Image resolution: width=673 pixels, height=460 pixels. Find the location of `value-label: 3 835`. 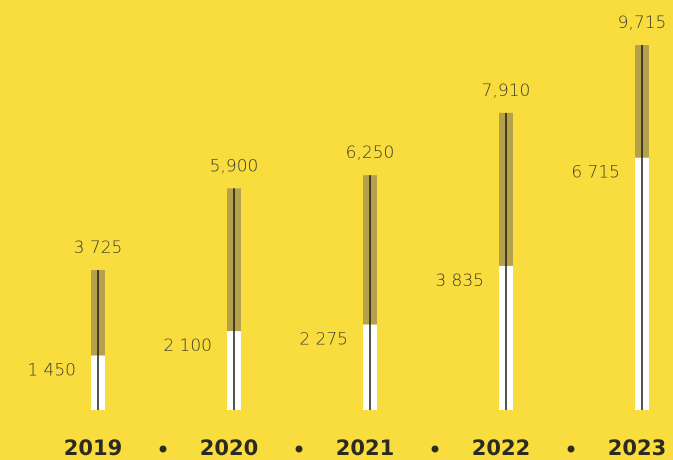

value-label: 3 835 is located at coordinates (459, 281).